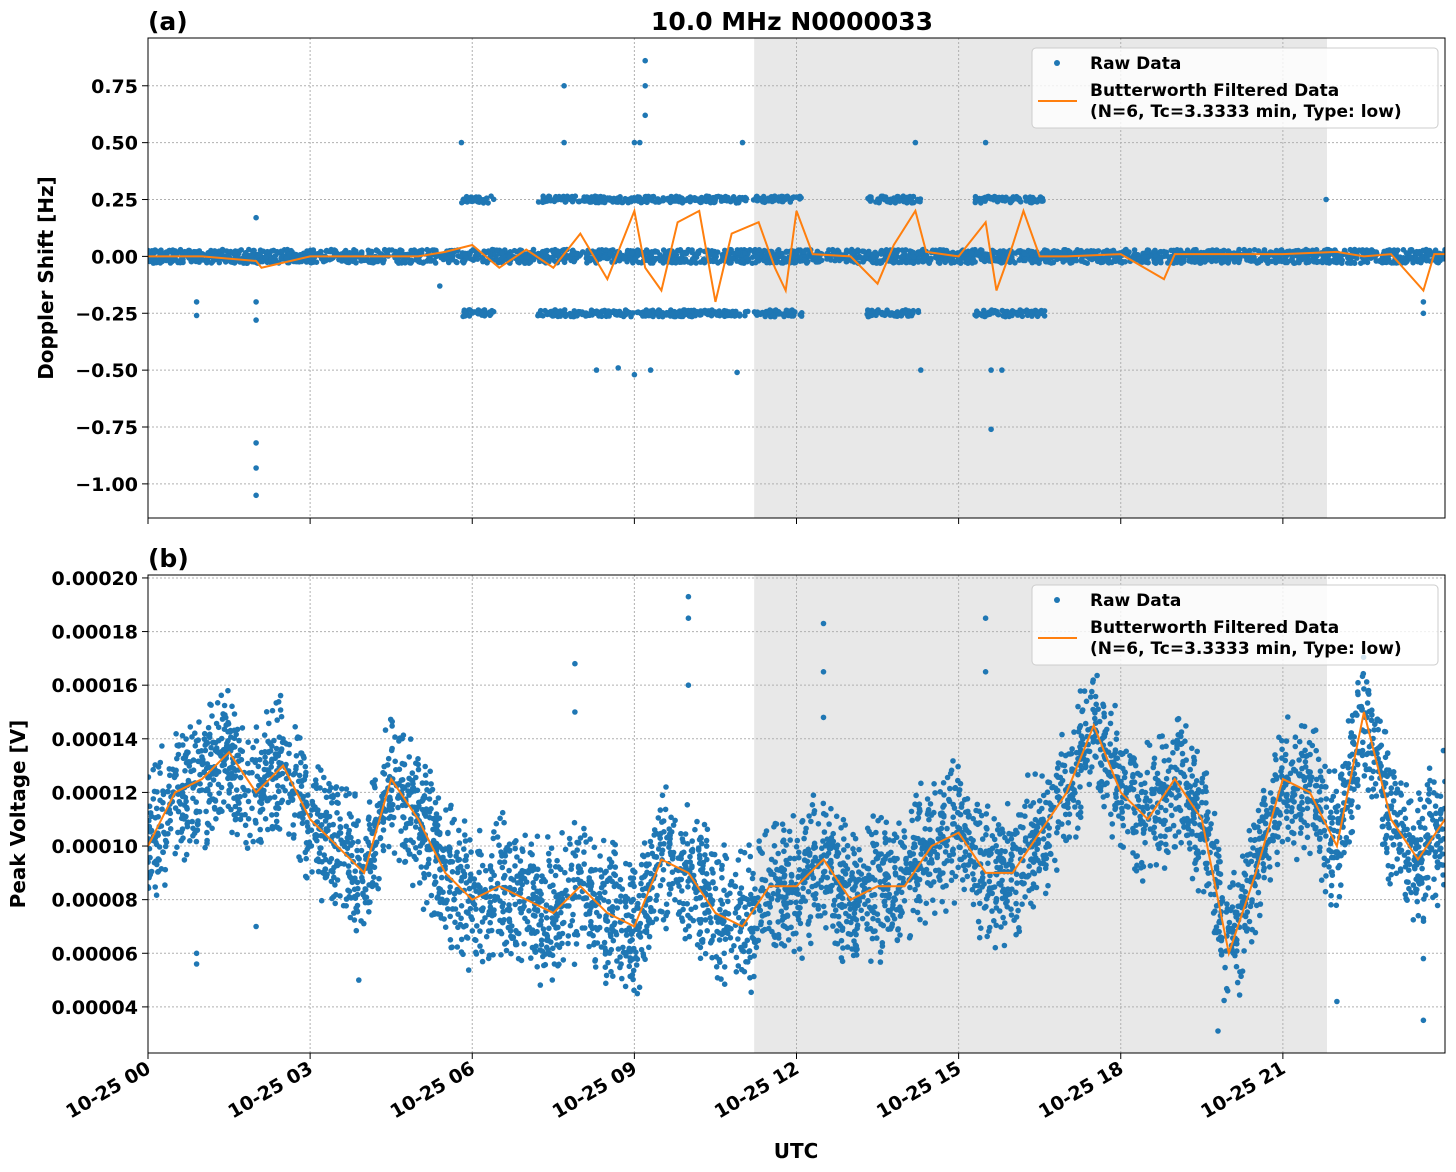 Image resolution: width=1456 pixels, height=1172 pixels. What do you see at coordinates (94, 740) in the screenshot?
I see `y-tick-label: 0.00014` at bounding box center [94, 740].